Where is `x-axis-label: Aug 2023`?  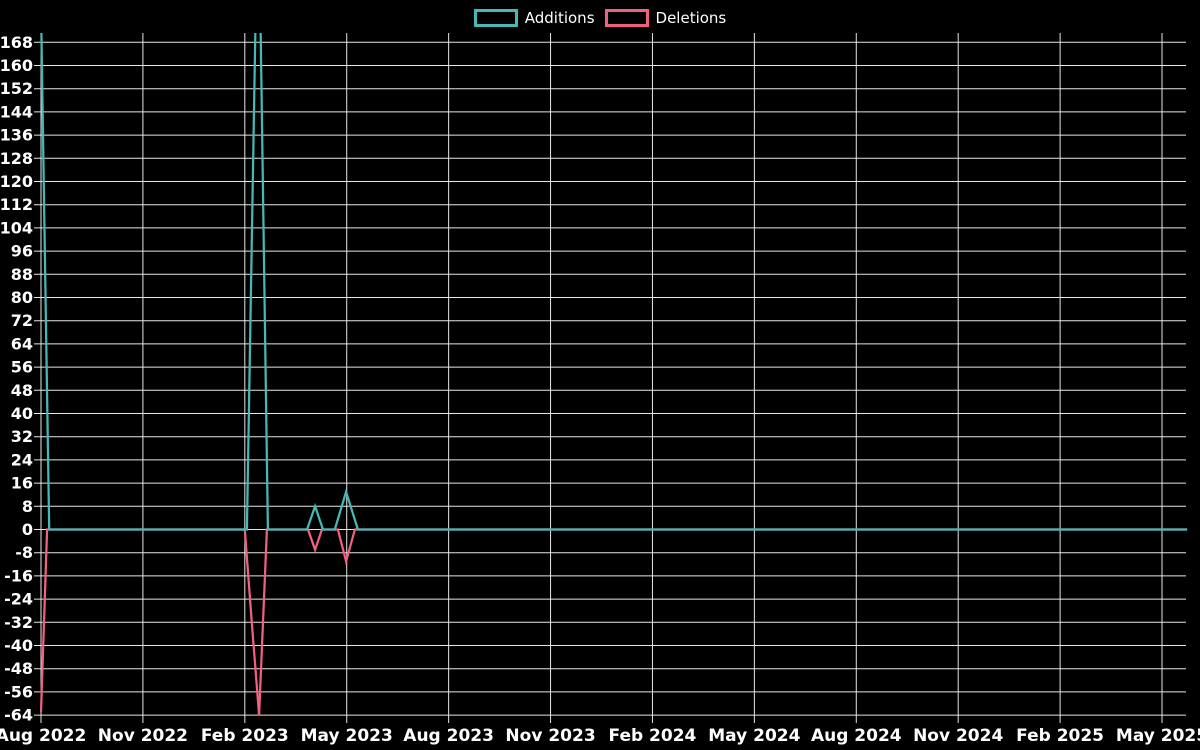
x-axis-label: Aug 2023 is located at coordinates (448, 736).